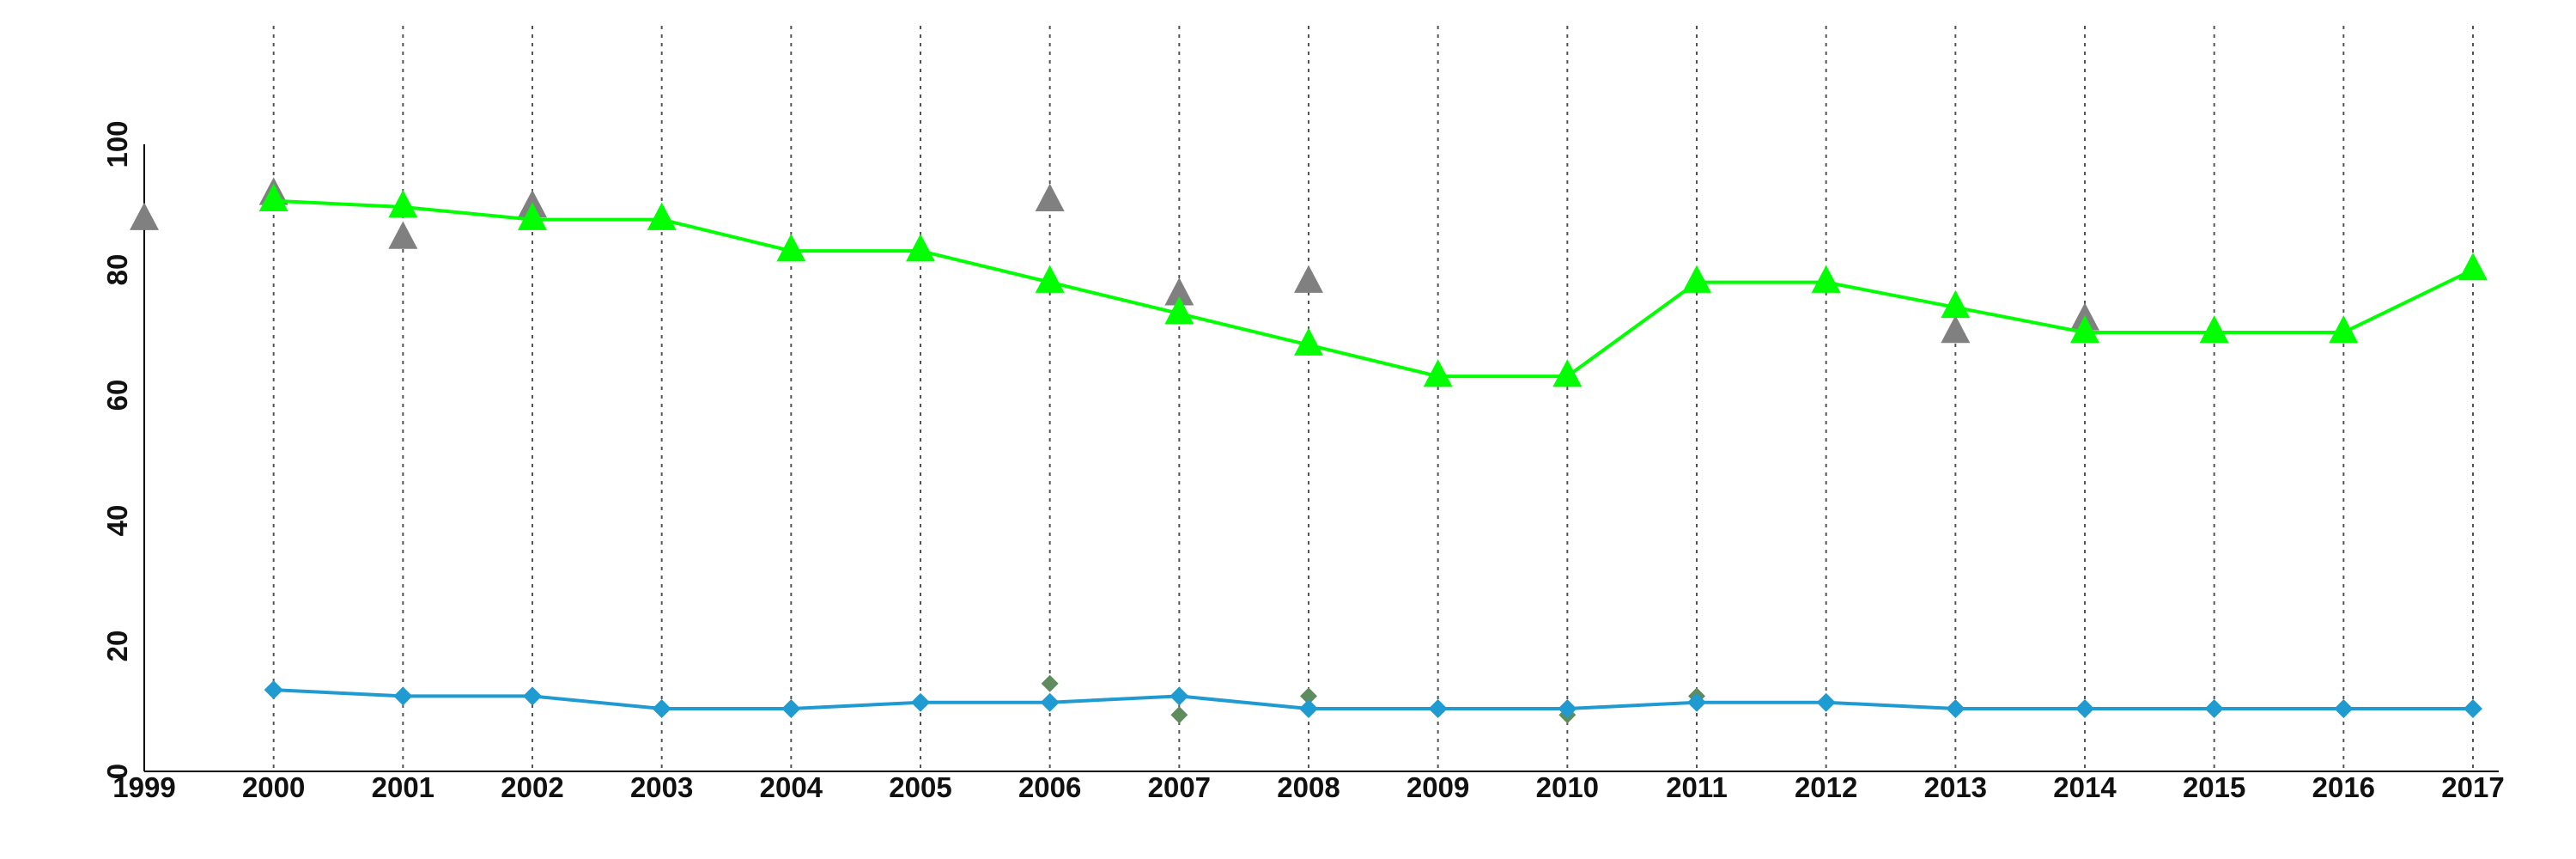 This screenshot has height=859, width=2576. Describe the element at coordinates (532, 787) in the screenshot. I see `x-tick-label: 2002` at that location.